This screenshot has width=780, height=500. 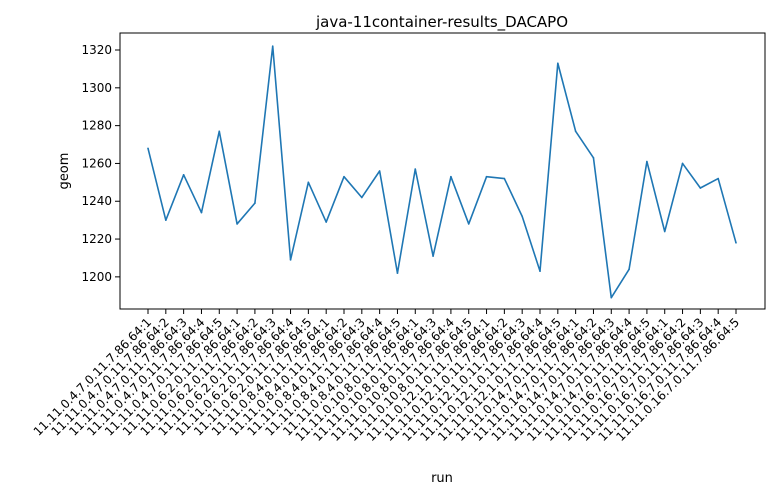 What do you see at coordinates (96, 239) in the screenshot?
I see `y-tick-label: 1220` at bounding box center [96, 239].